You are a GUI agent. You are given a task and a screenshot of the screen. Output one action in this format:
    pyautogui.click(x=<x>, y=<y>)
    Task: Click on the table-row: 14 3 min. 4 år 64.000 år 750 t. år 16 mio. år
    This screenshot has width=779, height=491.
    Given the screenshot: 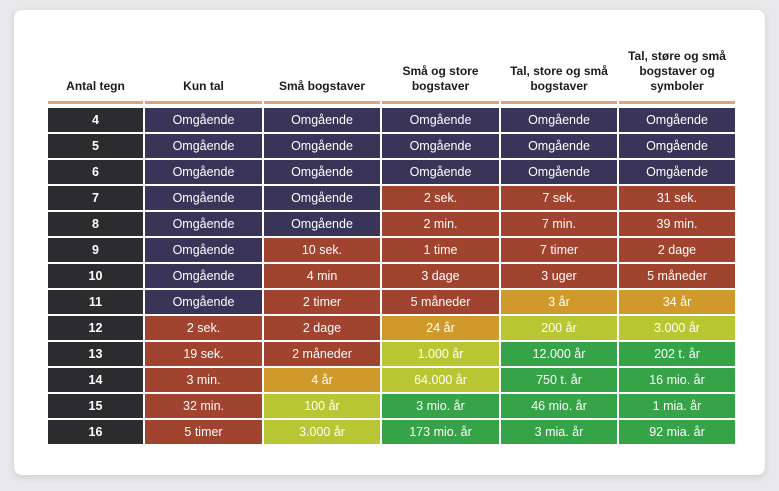 What is the action you would take?
    pyautogui.click(x=391, y=381)
    